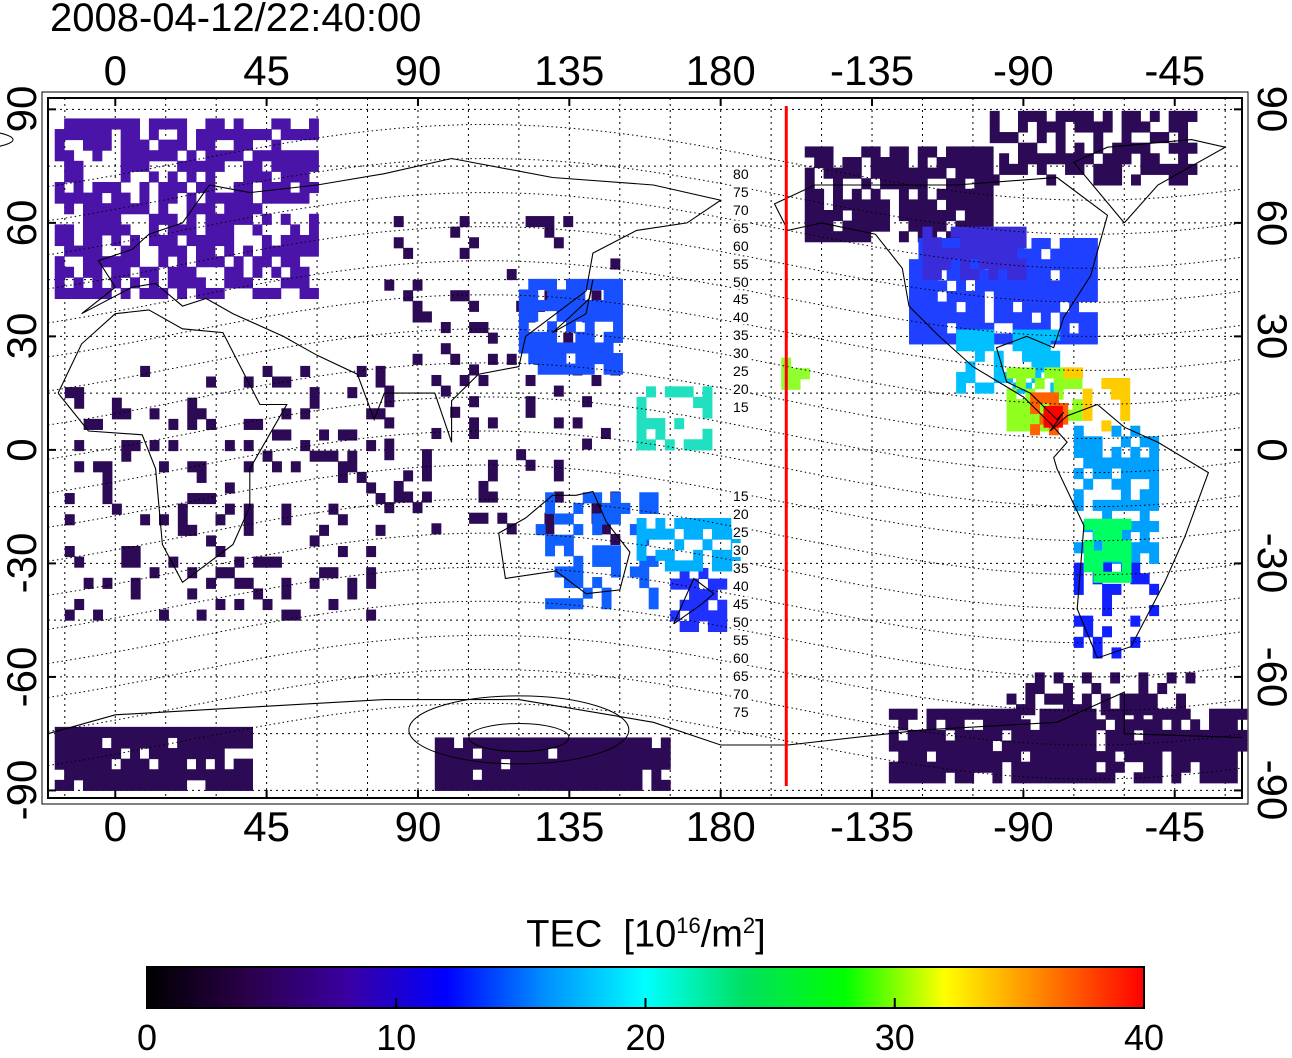  Describe the element at coordinates (418, 826) in the screenshot. I see `lon-tick-label-bottom: 90` at that location.